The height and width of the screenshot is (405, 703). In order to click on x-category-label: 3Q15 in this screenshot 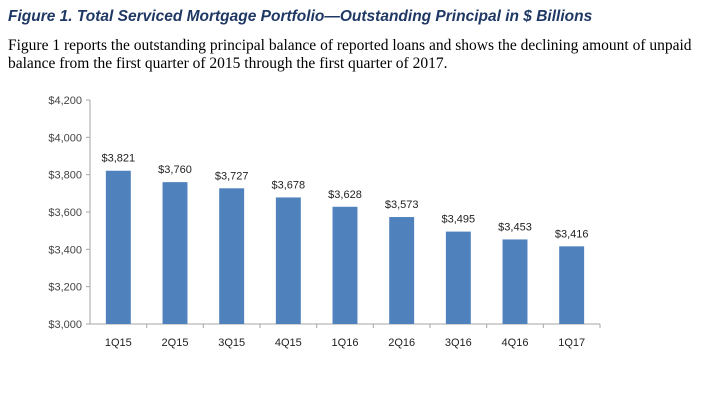, I will do `click(231, 343)`.